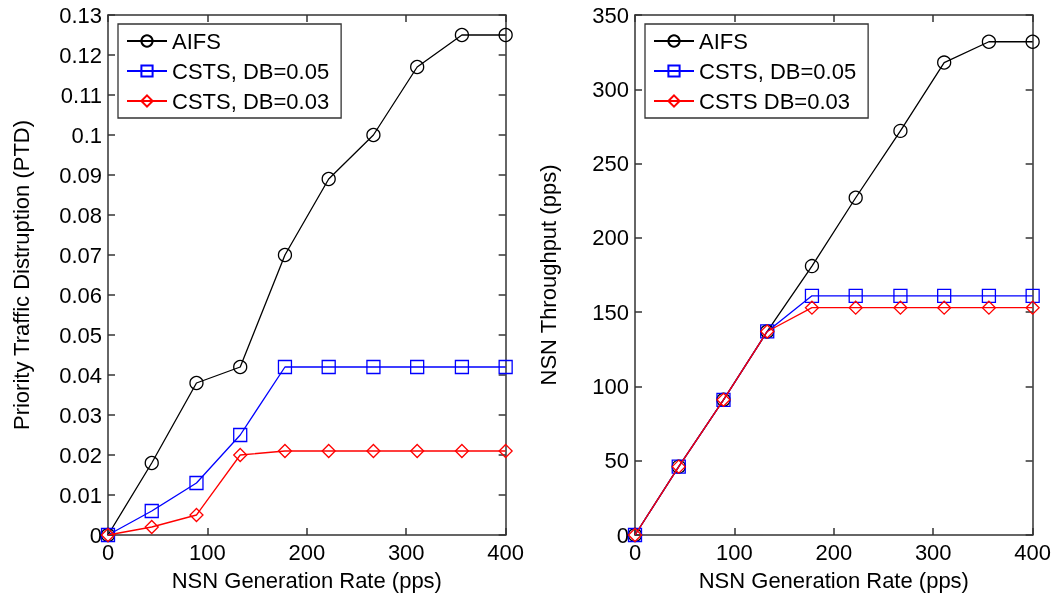 The height and width of the screenshot is (602, 1053). I want to click on y-tick-label: 0.13, so click(80, 15).